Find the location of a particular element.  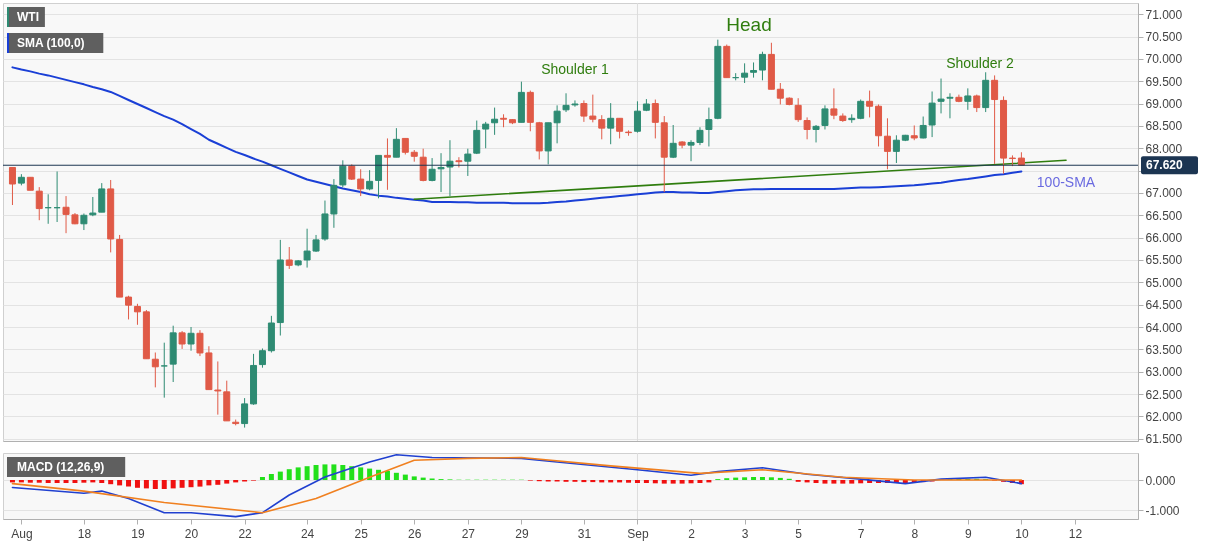

x-tick-label: 25 is located at coordinates (361, 533).